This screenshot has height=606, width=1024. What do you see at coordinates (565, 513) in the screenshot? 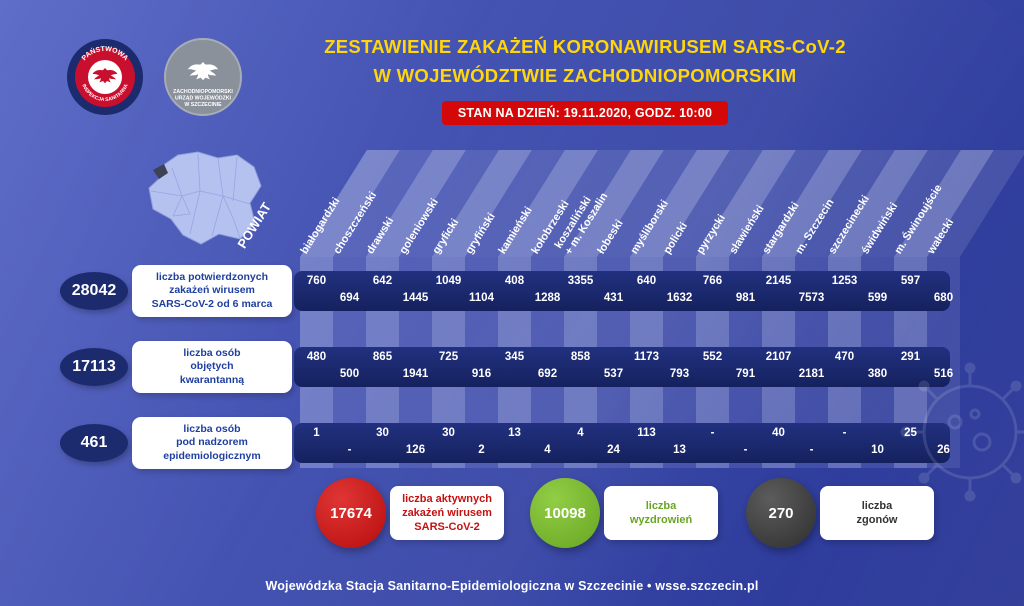
I see `recoveries-circle: 10098` at bounding box center [565, 513].